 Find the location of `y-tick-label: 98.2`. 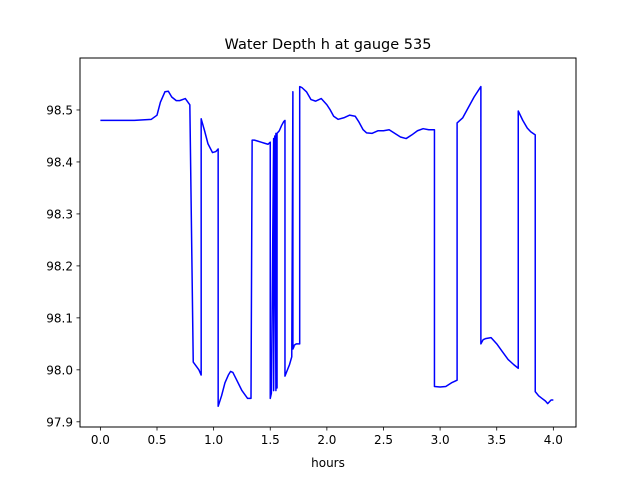

y-tick-label: 98.2 is located at coordinates (59, 266).